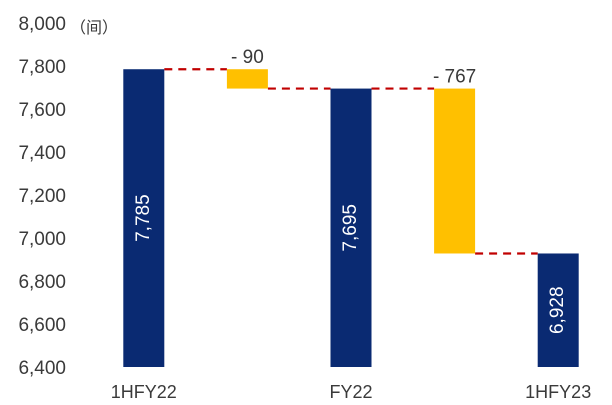 The height and width of the screenshot is (405, 612). What do you see at coordinates (247, 57) in the screenshot?
I see `delta-value-label: - 90` at bounding box center [247, 57].